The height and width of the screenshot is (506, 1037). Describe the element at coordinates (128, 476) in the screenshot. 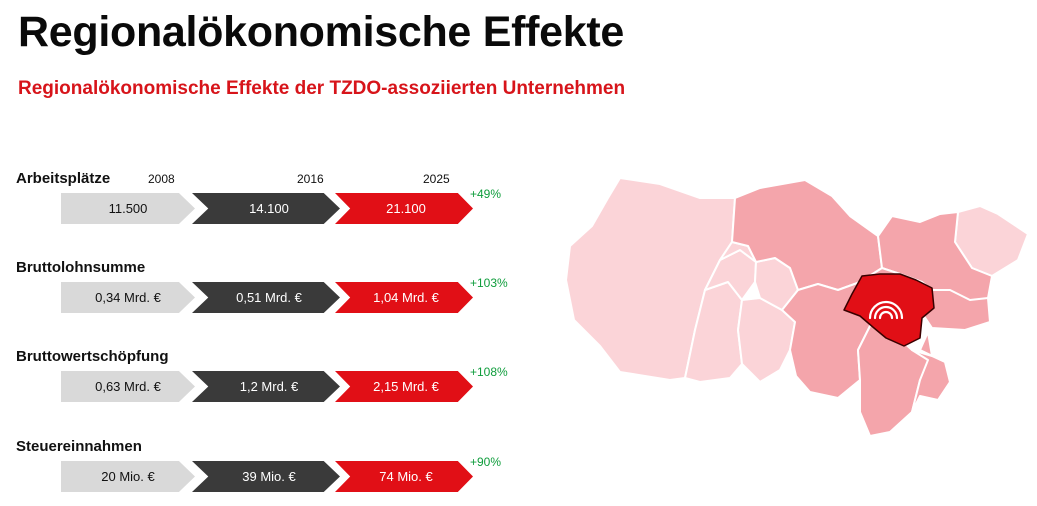

I see `value-2008: 20 Mio. €` at that location.